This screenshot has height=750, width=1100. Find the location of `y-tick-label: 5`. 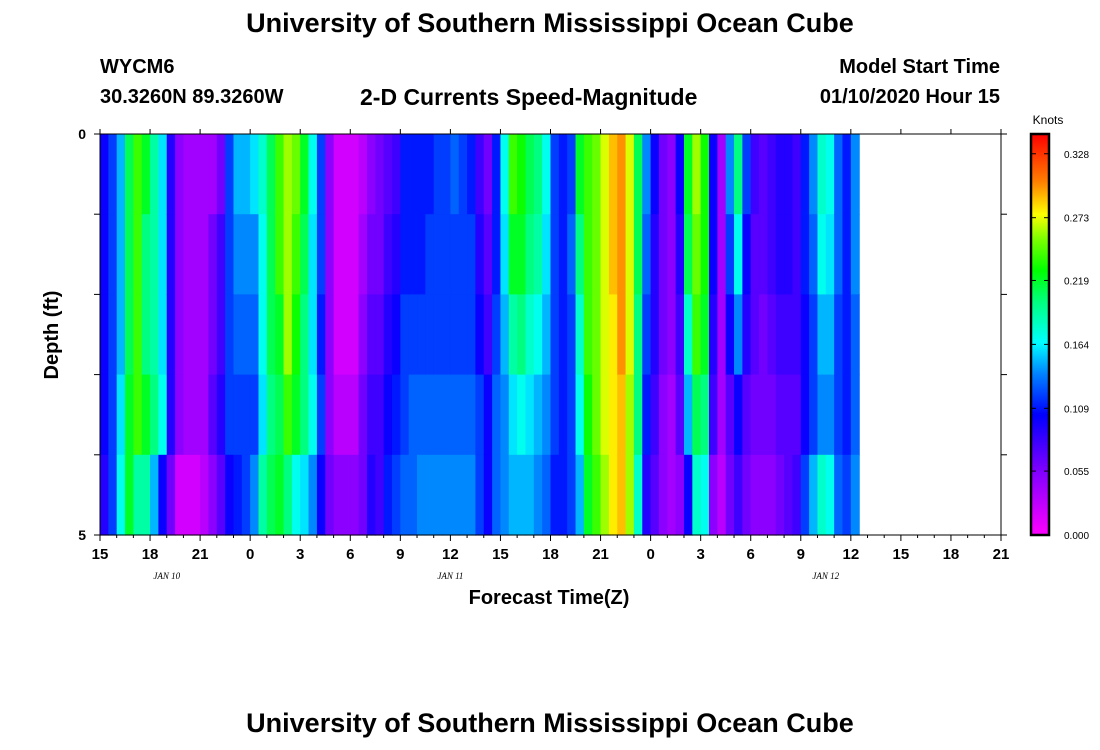

y-tick-label: 5 is located at coordinates (82, 535).